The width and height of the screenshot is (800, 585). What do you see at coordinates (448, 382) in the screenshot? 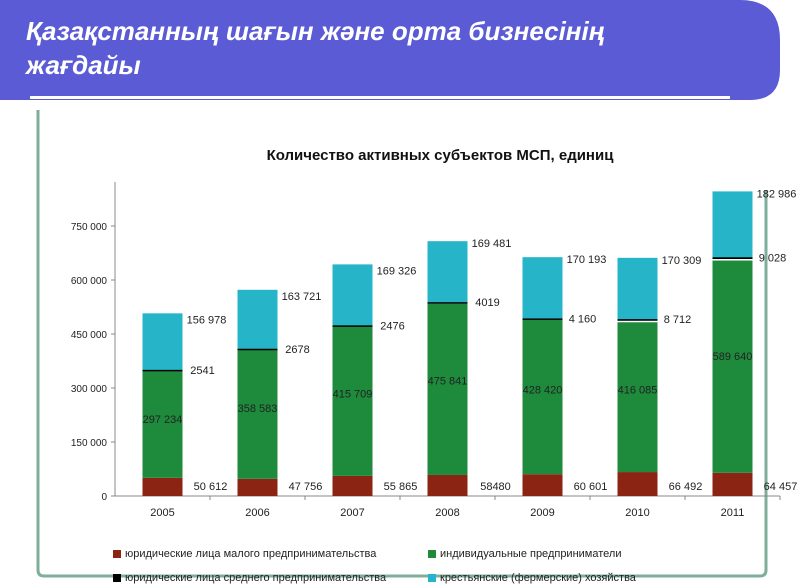
I see `data-label: 475 841` at bounding box center [448, 382].